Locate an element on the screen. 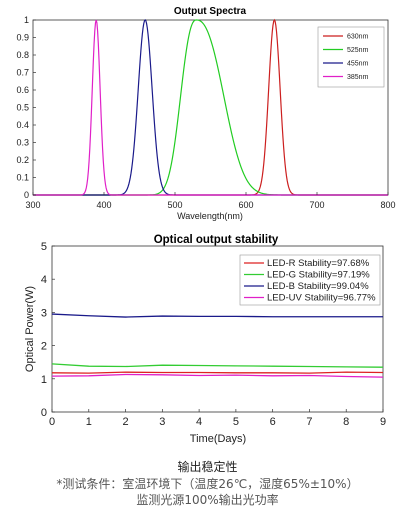 This screenshot has width=415, height=524. stability-x-tick-label: 1 is located at coordinates (89, 422).